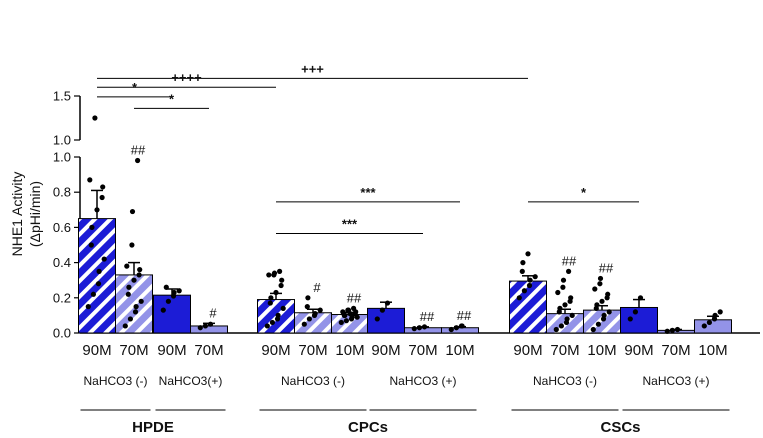  I want to click on condition-label: NaHCO3(+), so click(191, 381).